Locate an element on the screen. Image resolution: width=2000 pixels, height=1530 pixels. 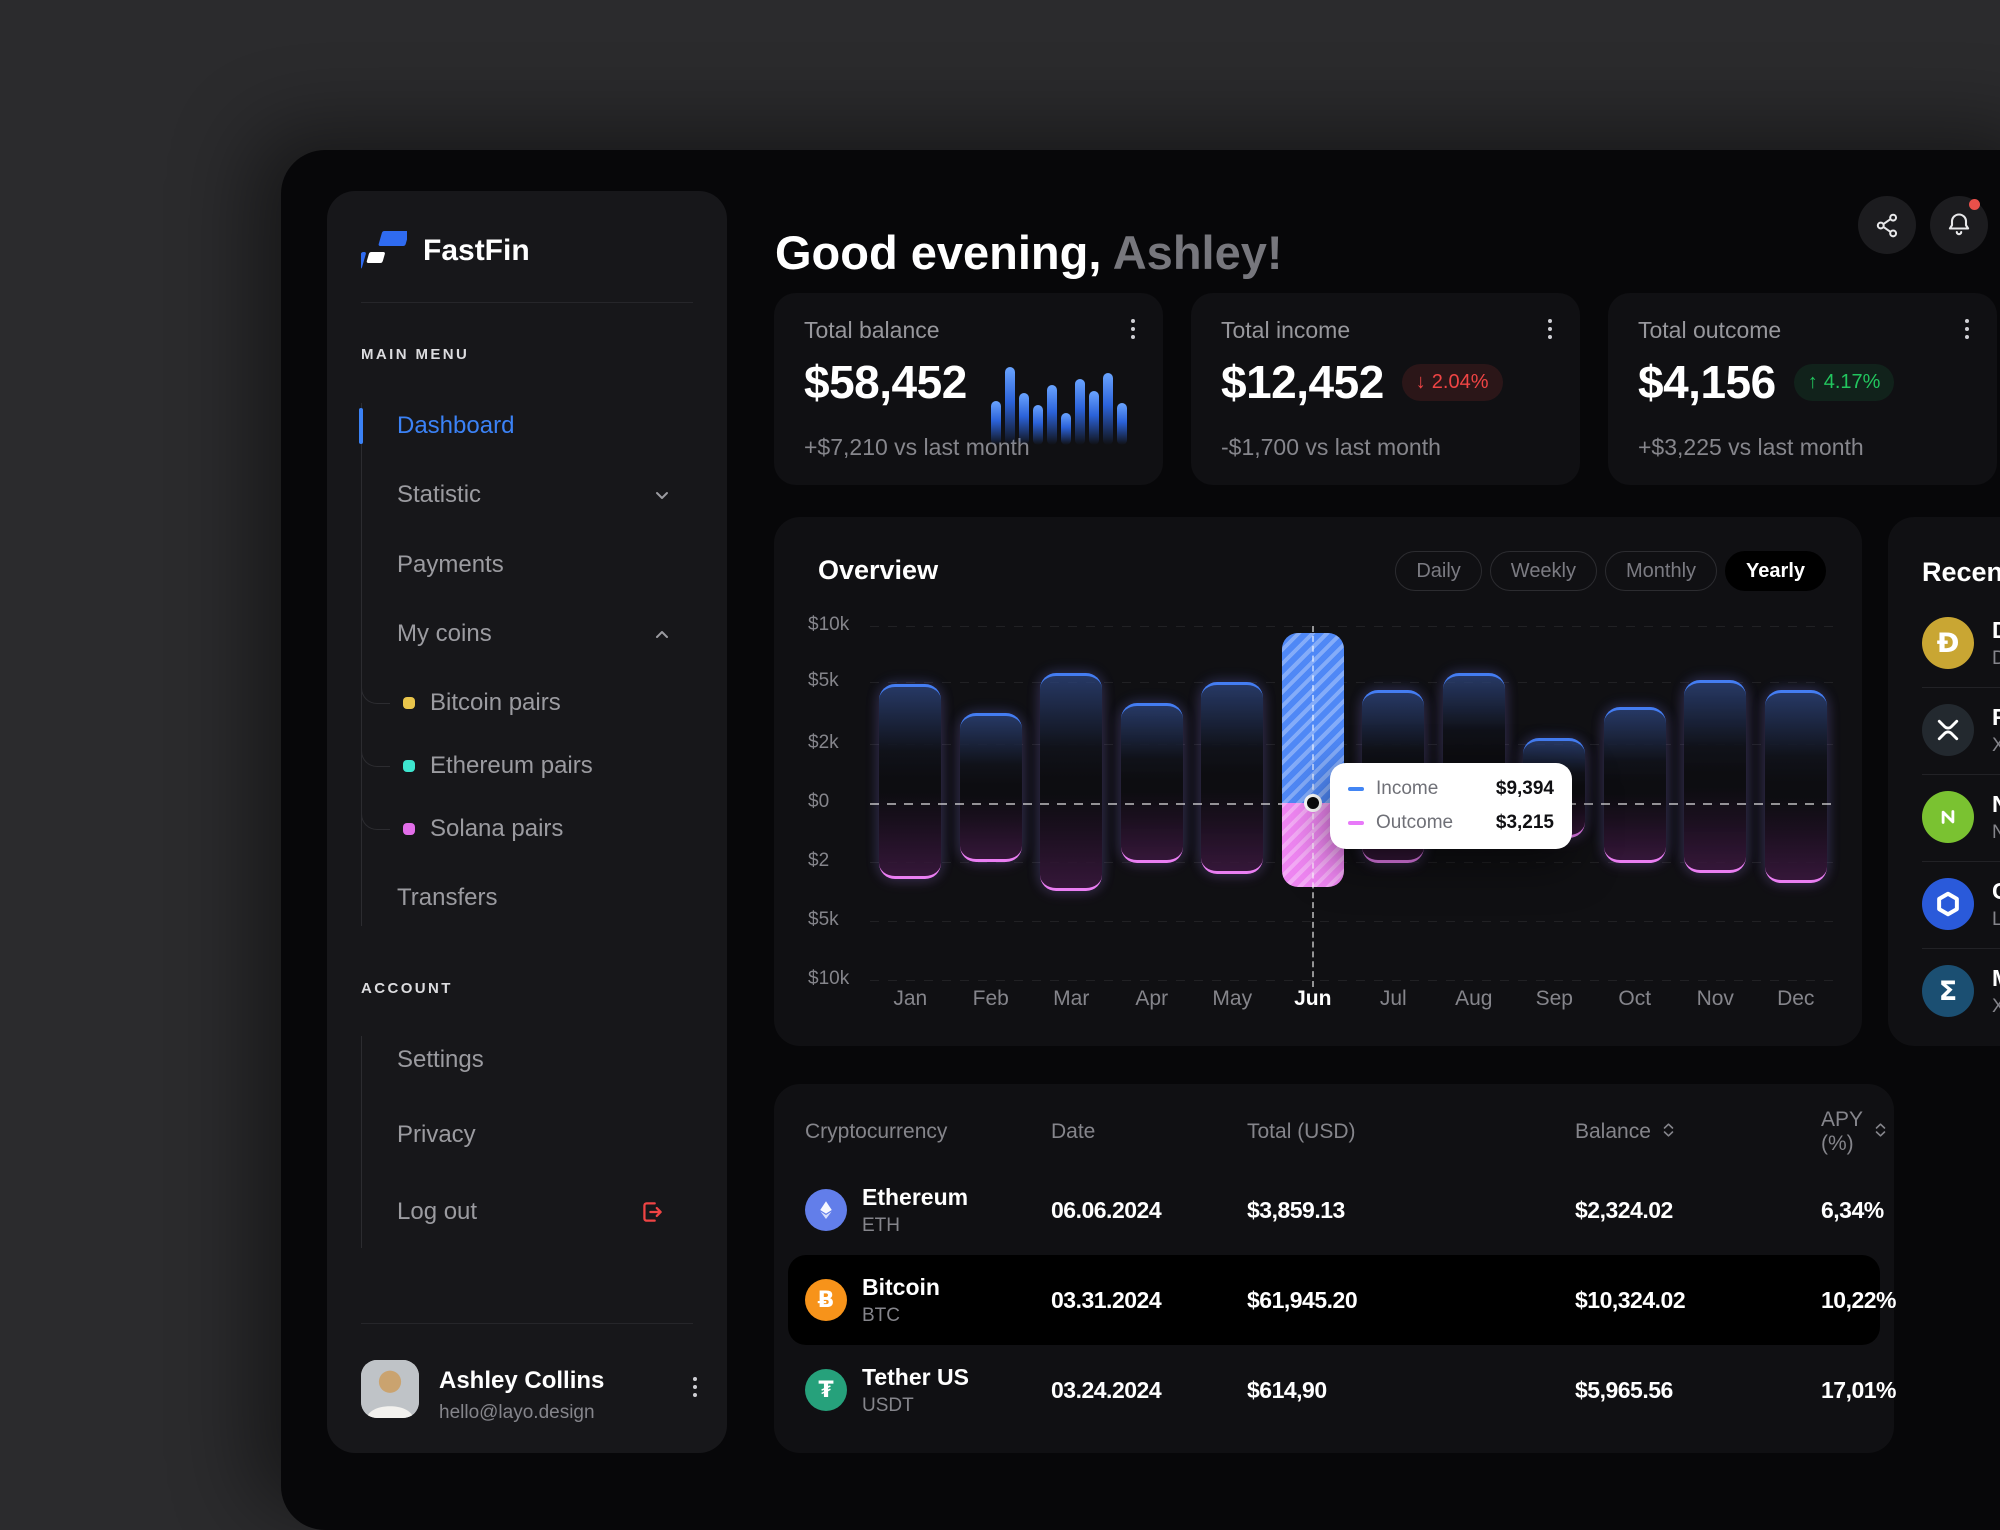
section-label-main-menu: MAIN MENU is located at coordinates (415, 354).